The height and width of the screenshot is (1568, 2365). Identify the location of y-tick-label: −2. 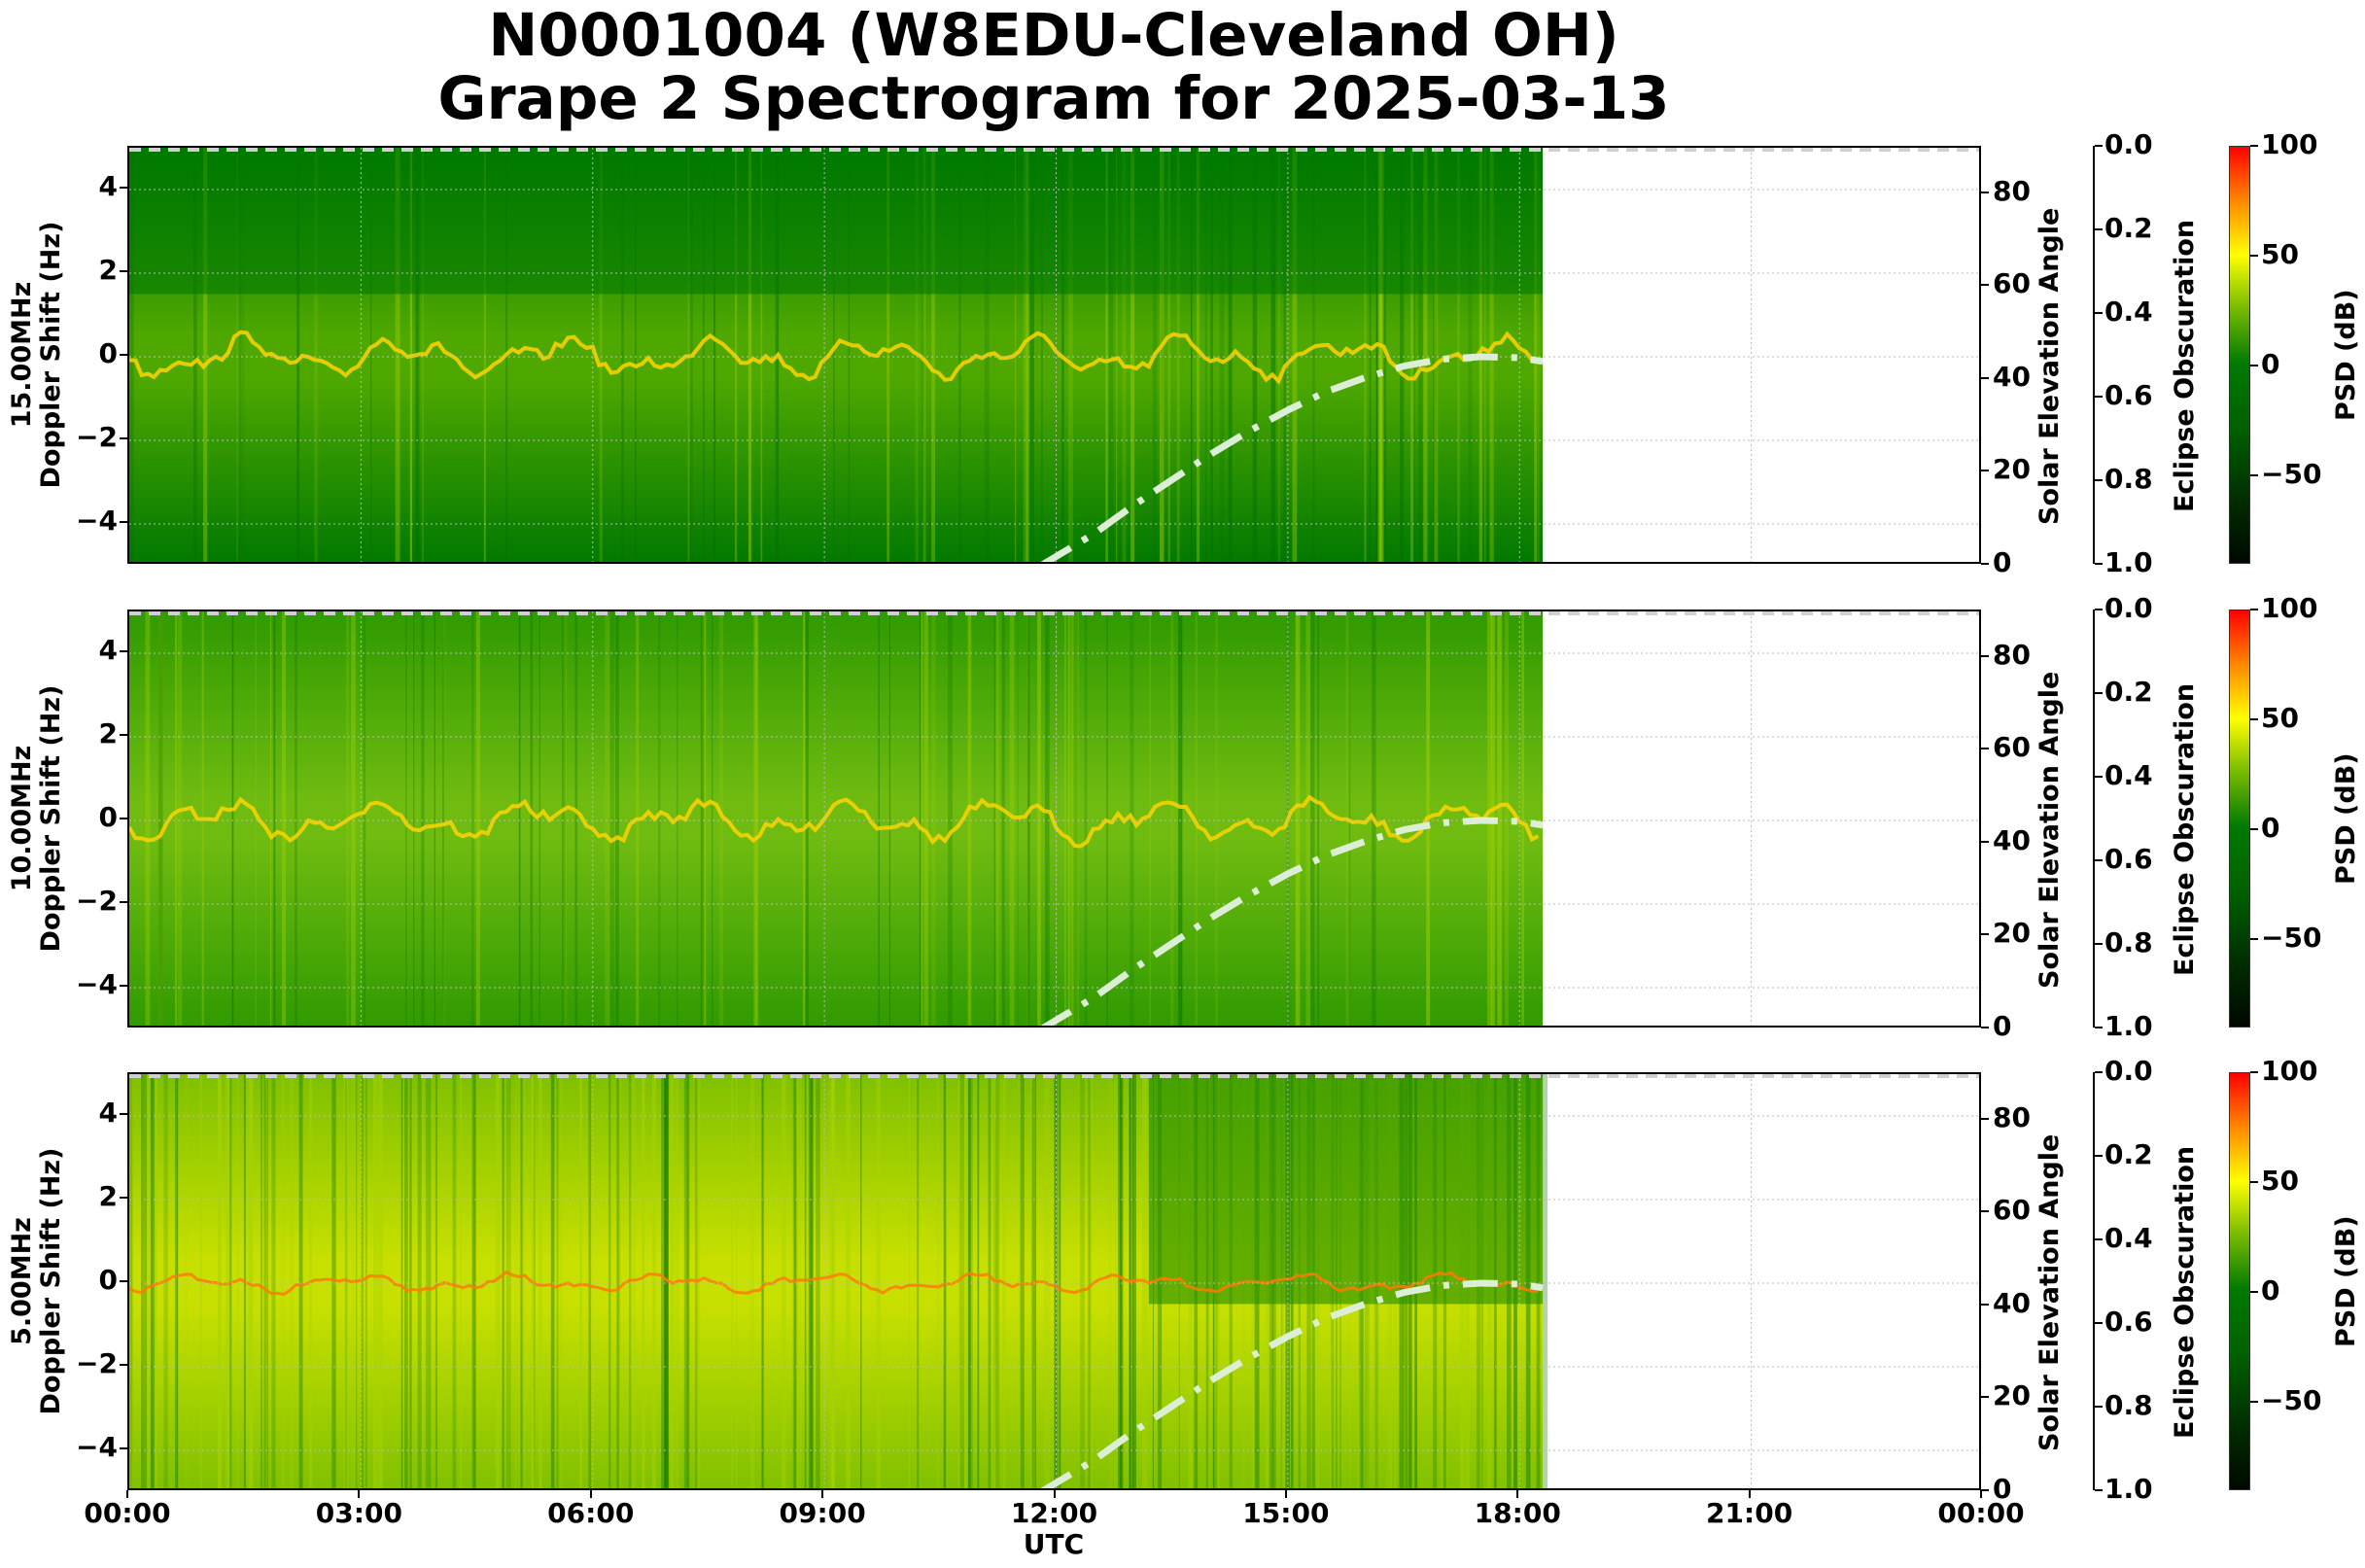
(97, 437).